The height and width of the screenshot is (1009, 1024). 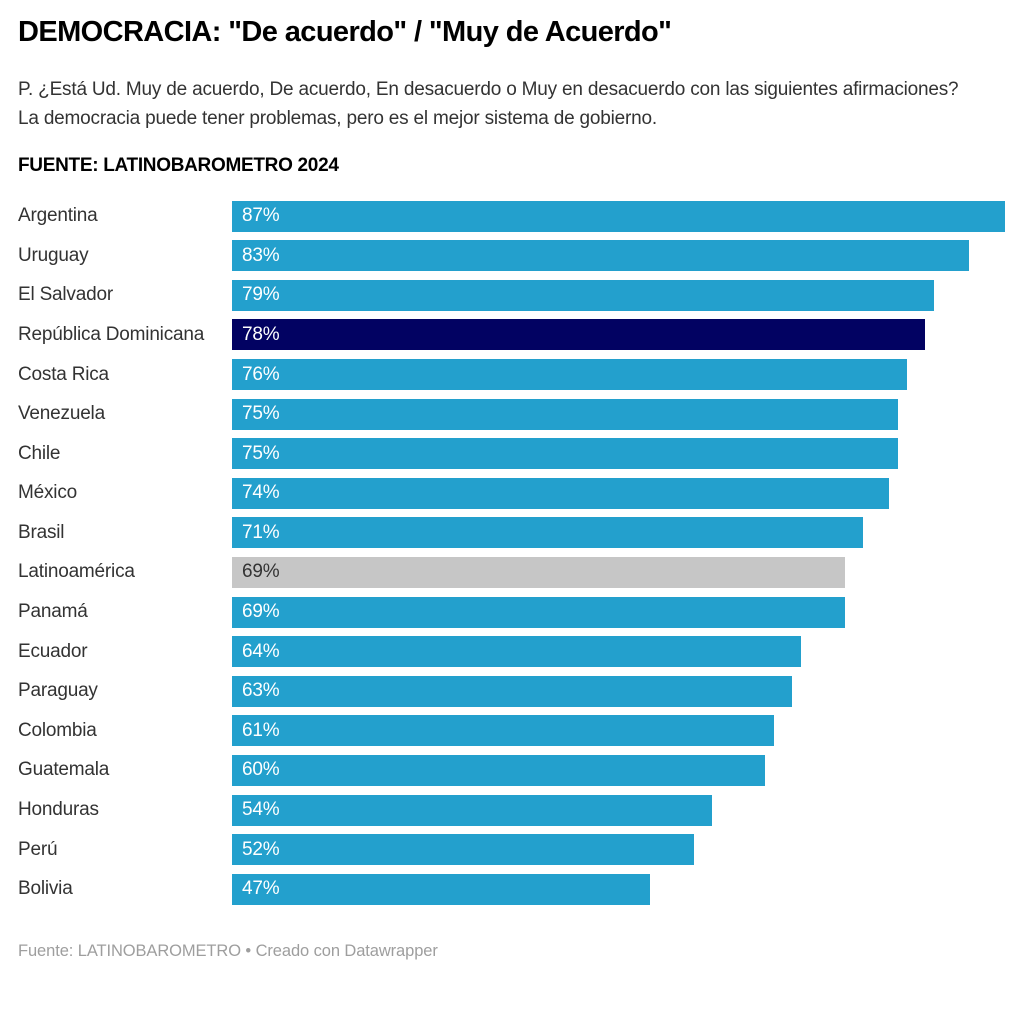 I want to click on country-label: Chile, so click(x=39, y=453).